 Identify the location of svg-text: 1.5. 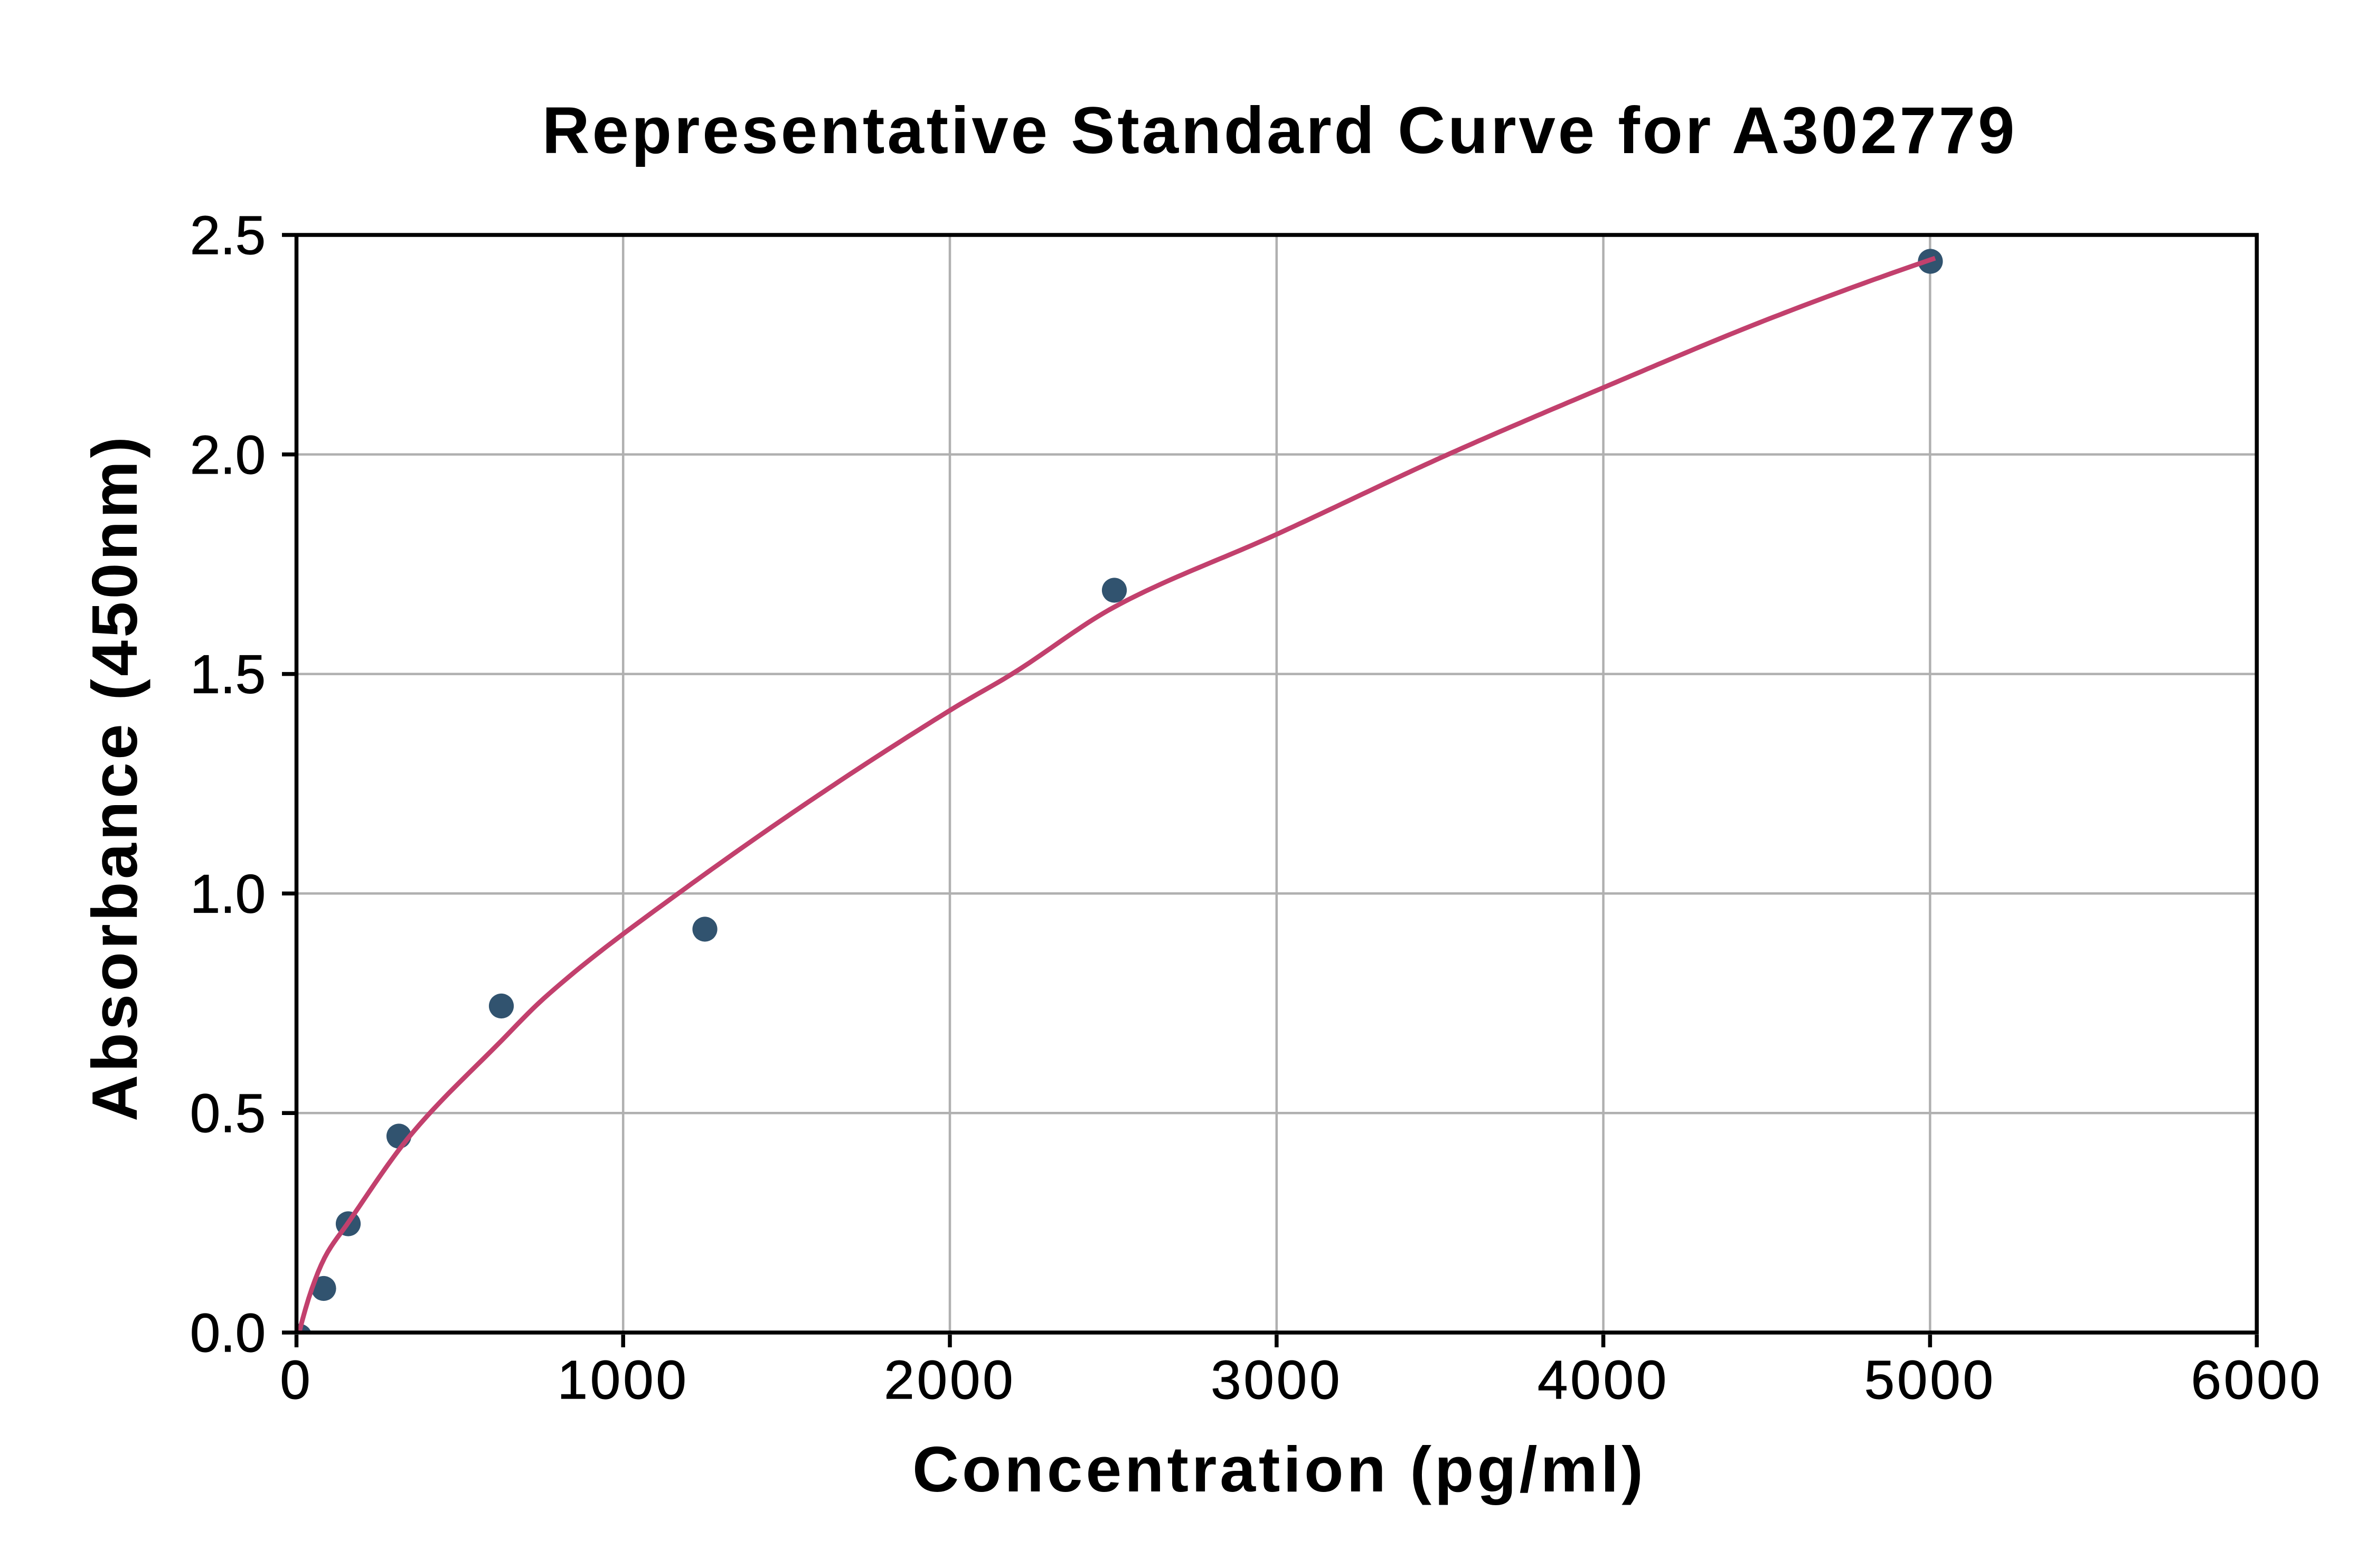
(228, 674).